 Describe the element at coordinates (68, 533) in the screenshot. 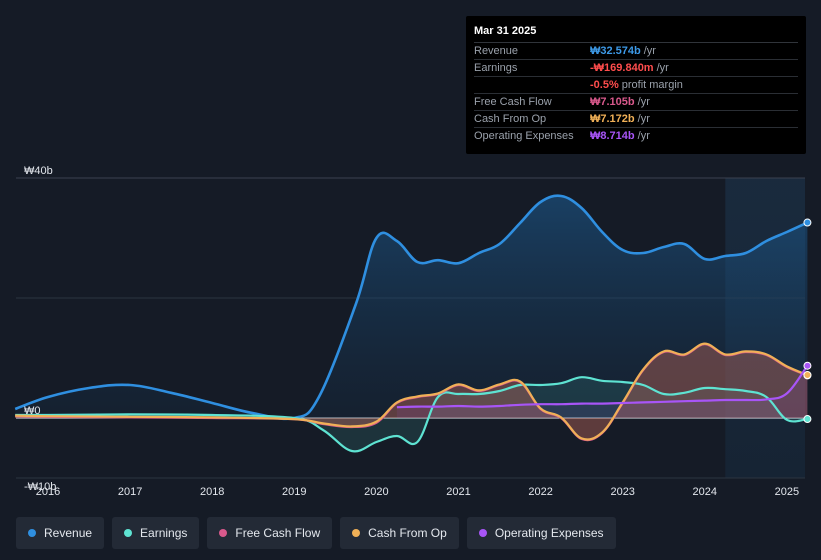

I see `legend-label: Revenue` at that location.